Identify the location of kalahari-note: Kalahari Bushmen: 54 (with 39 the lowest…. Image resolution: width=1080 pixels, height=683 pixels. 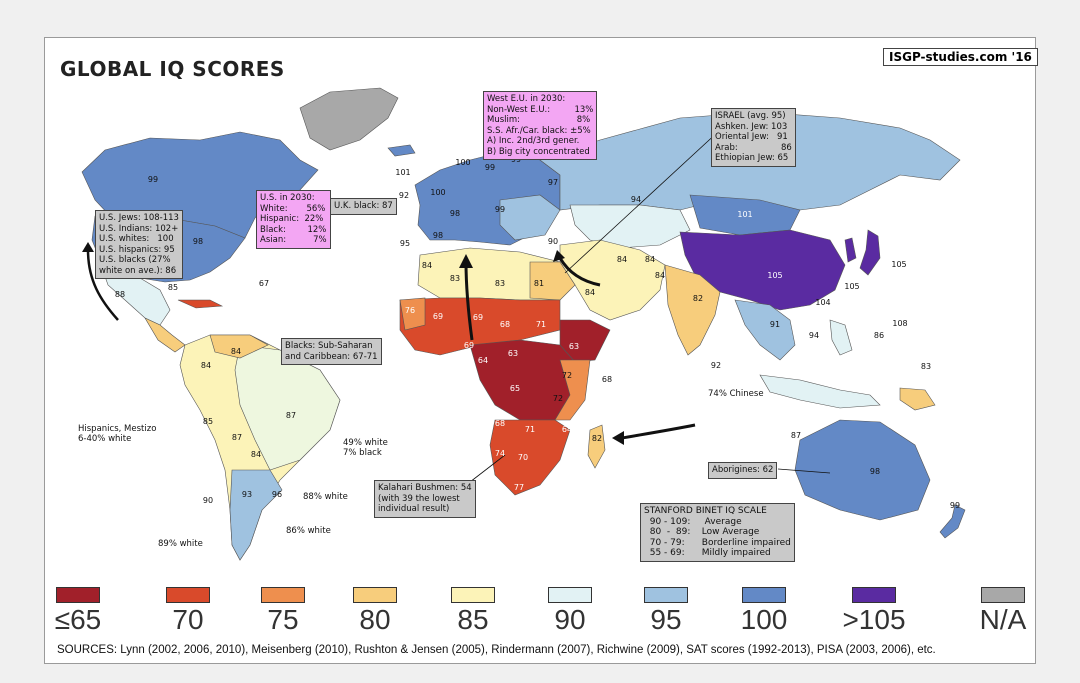
(425, 499).